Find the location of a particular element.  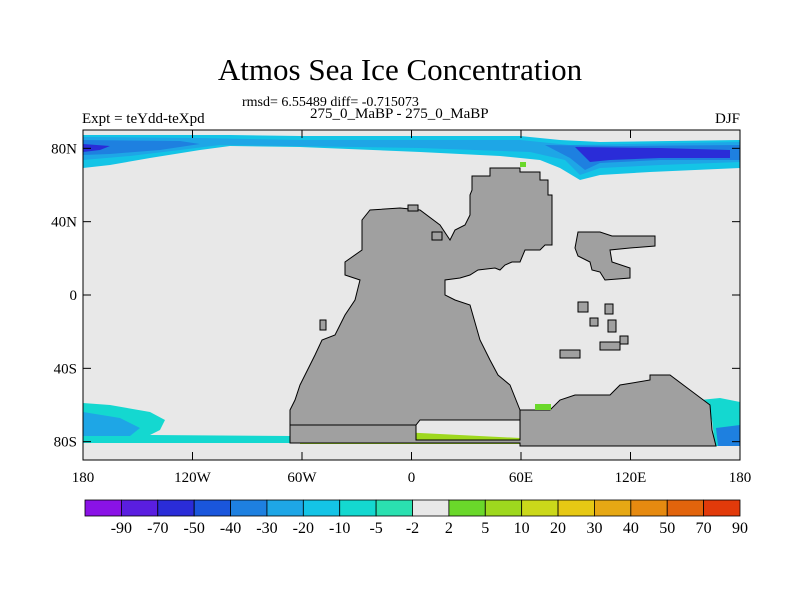

stats-label: rmsd= 6.55489 diff= -0.715073 is located at coordinates (330, 102).